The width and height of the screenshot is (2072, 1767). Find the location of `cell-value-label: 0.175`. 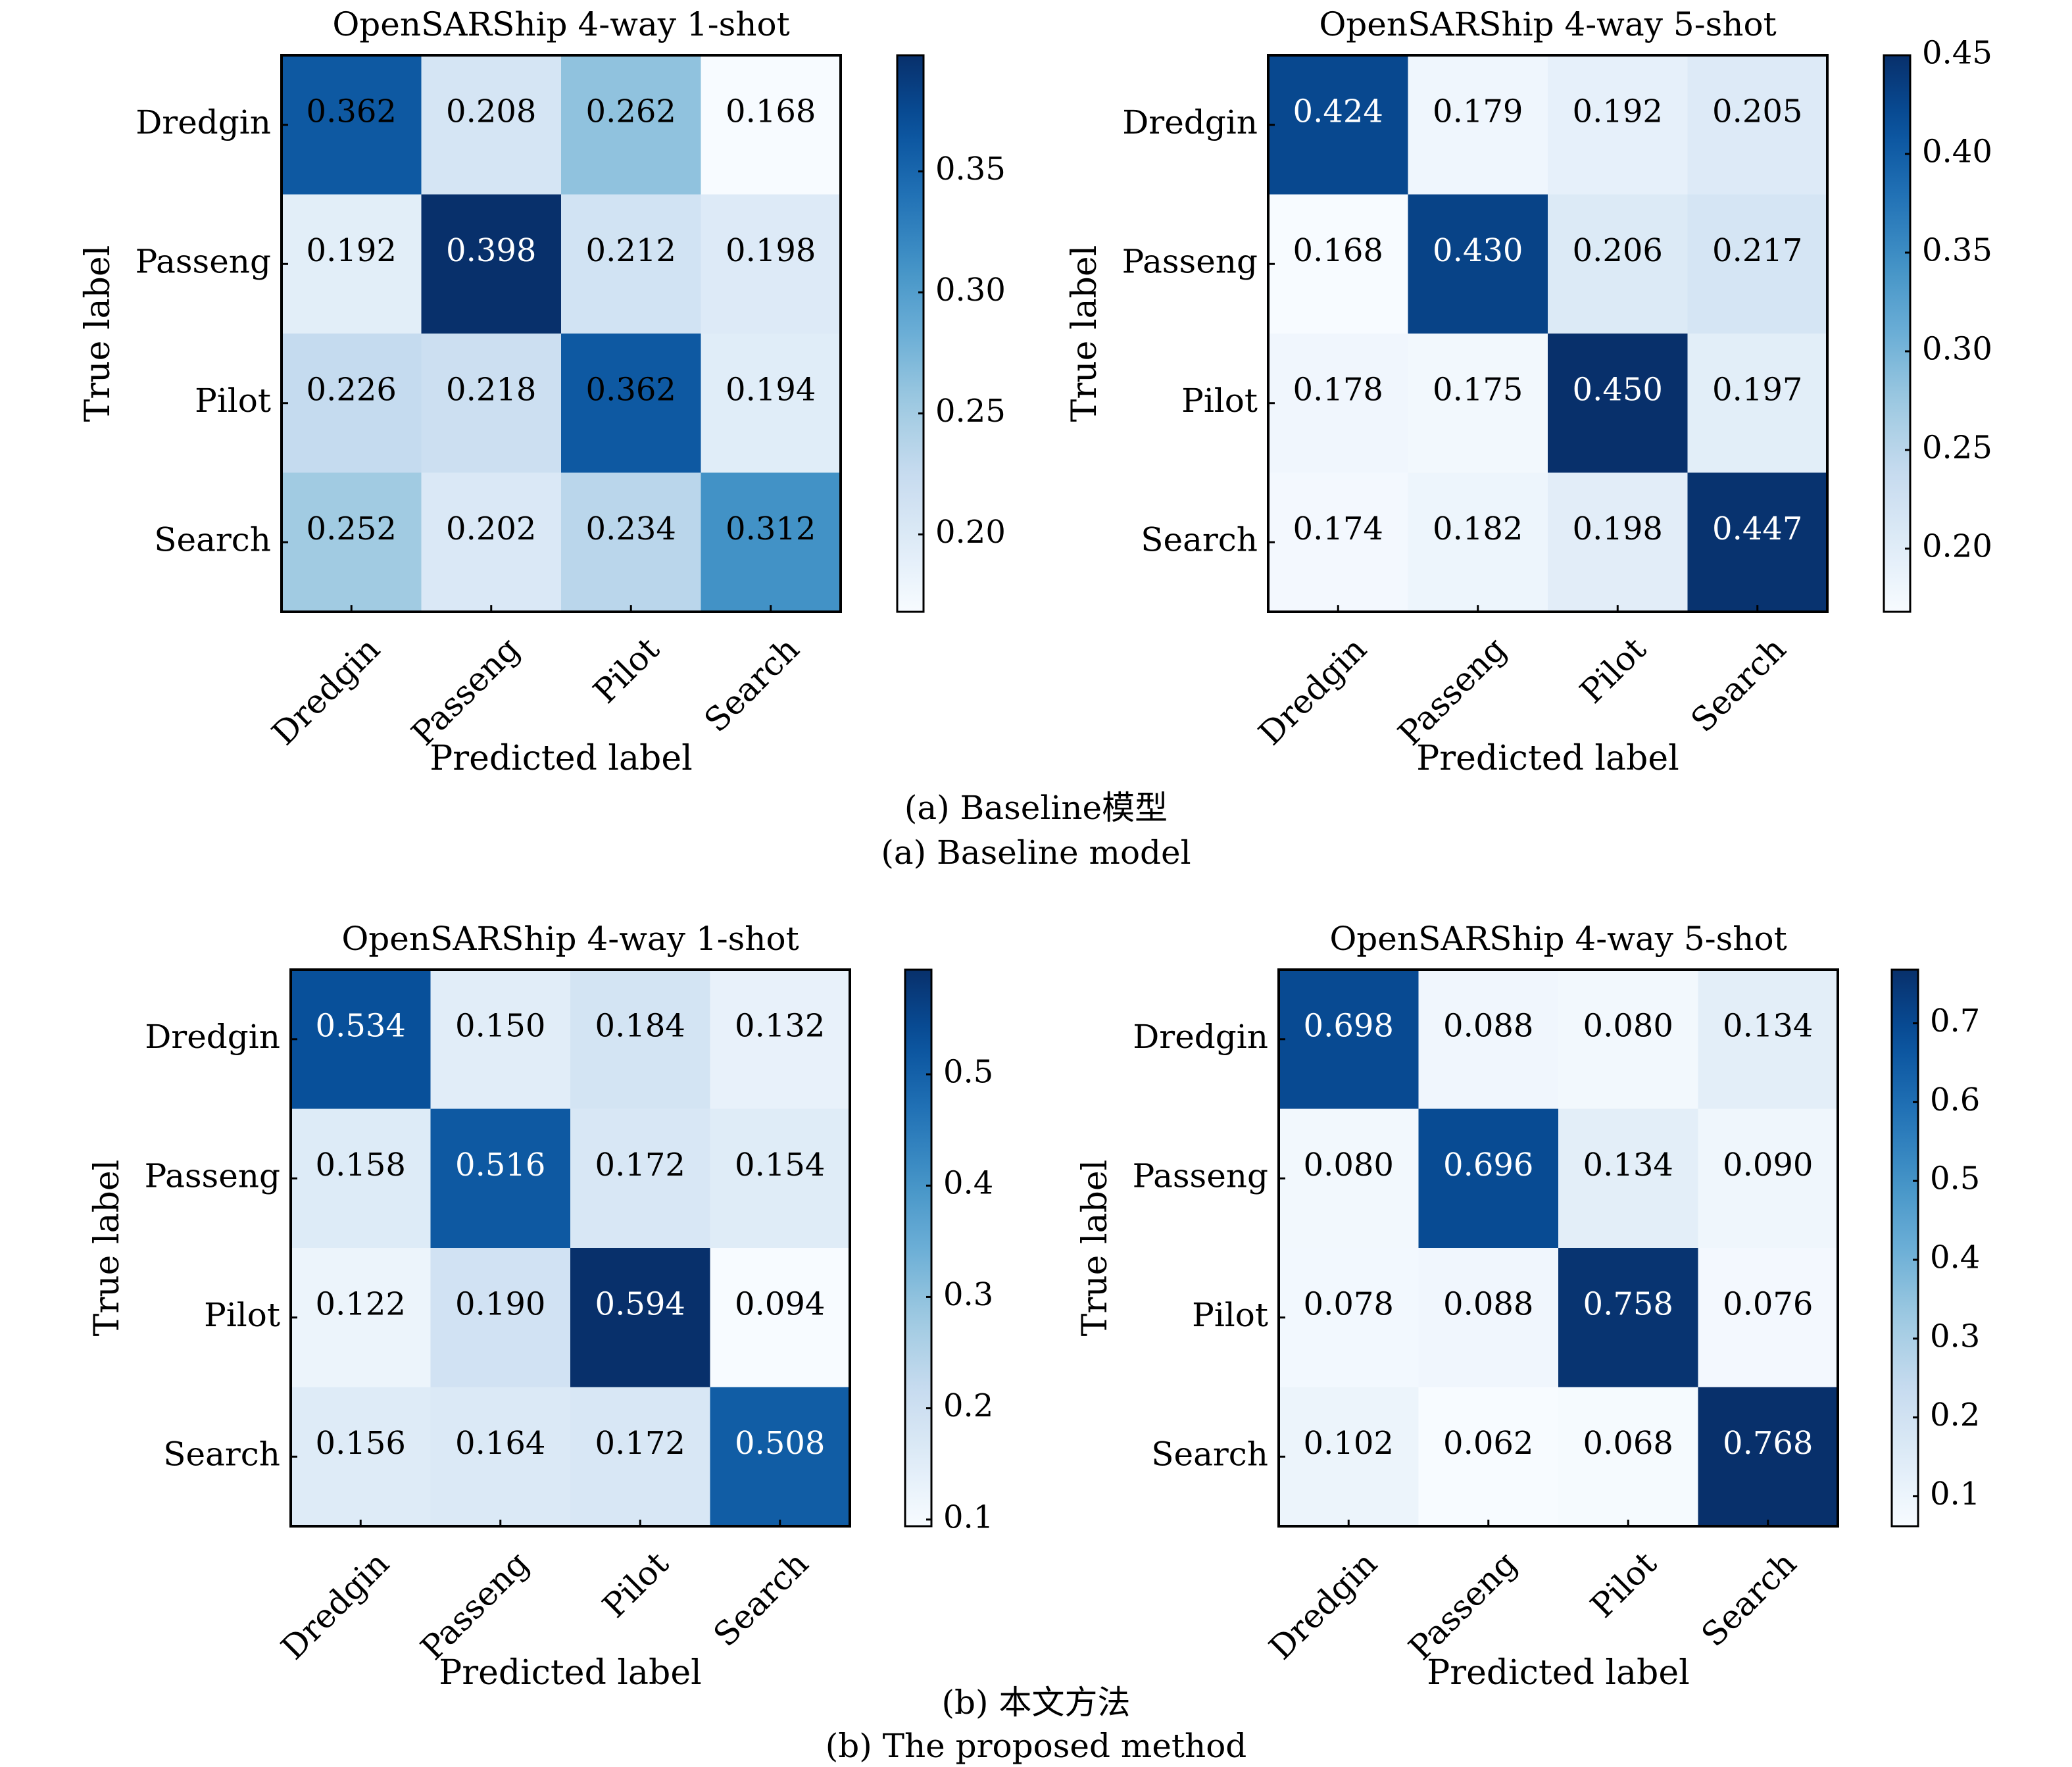

cell-value-label: 0.175 is located at coordinates (1478, 389).